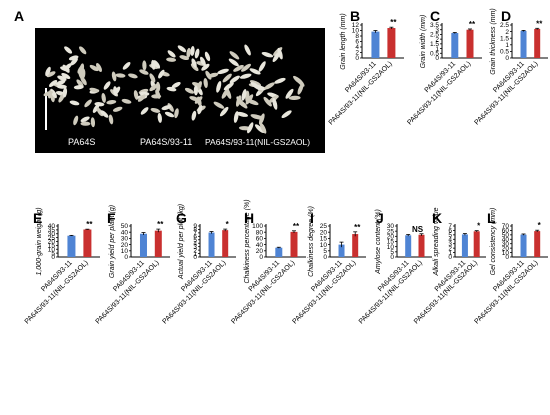  What do you see at coordinates (195, 240) in the screenshot?
I see `y-tick-label: 5` at bounding box center [195, 240].